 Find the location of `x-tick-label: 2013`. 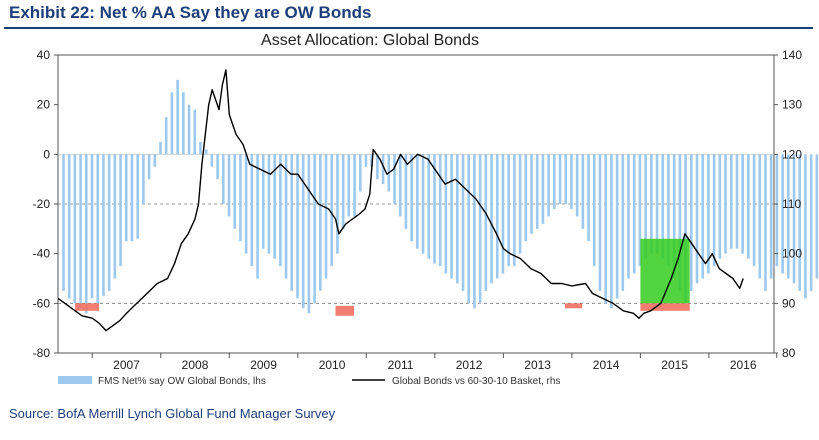

x-tick-label: 2013 is located at coordinates (537, 365).